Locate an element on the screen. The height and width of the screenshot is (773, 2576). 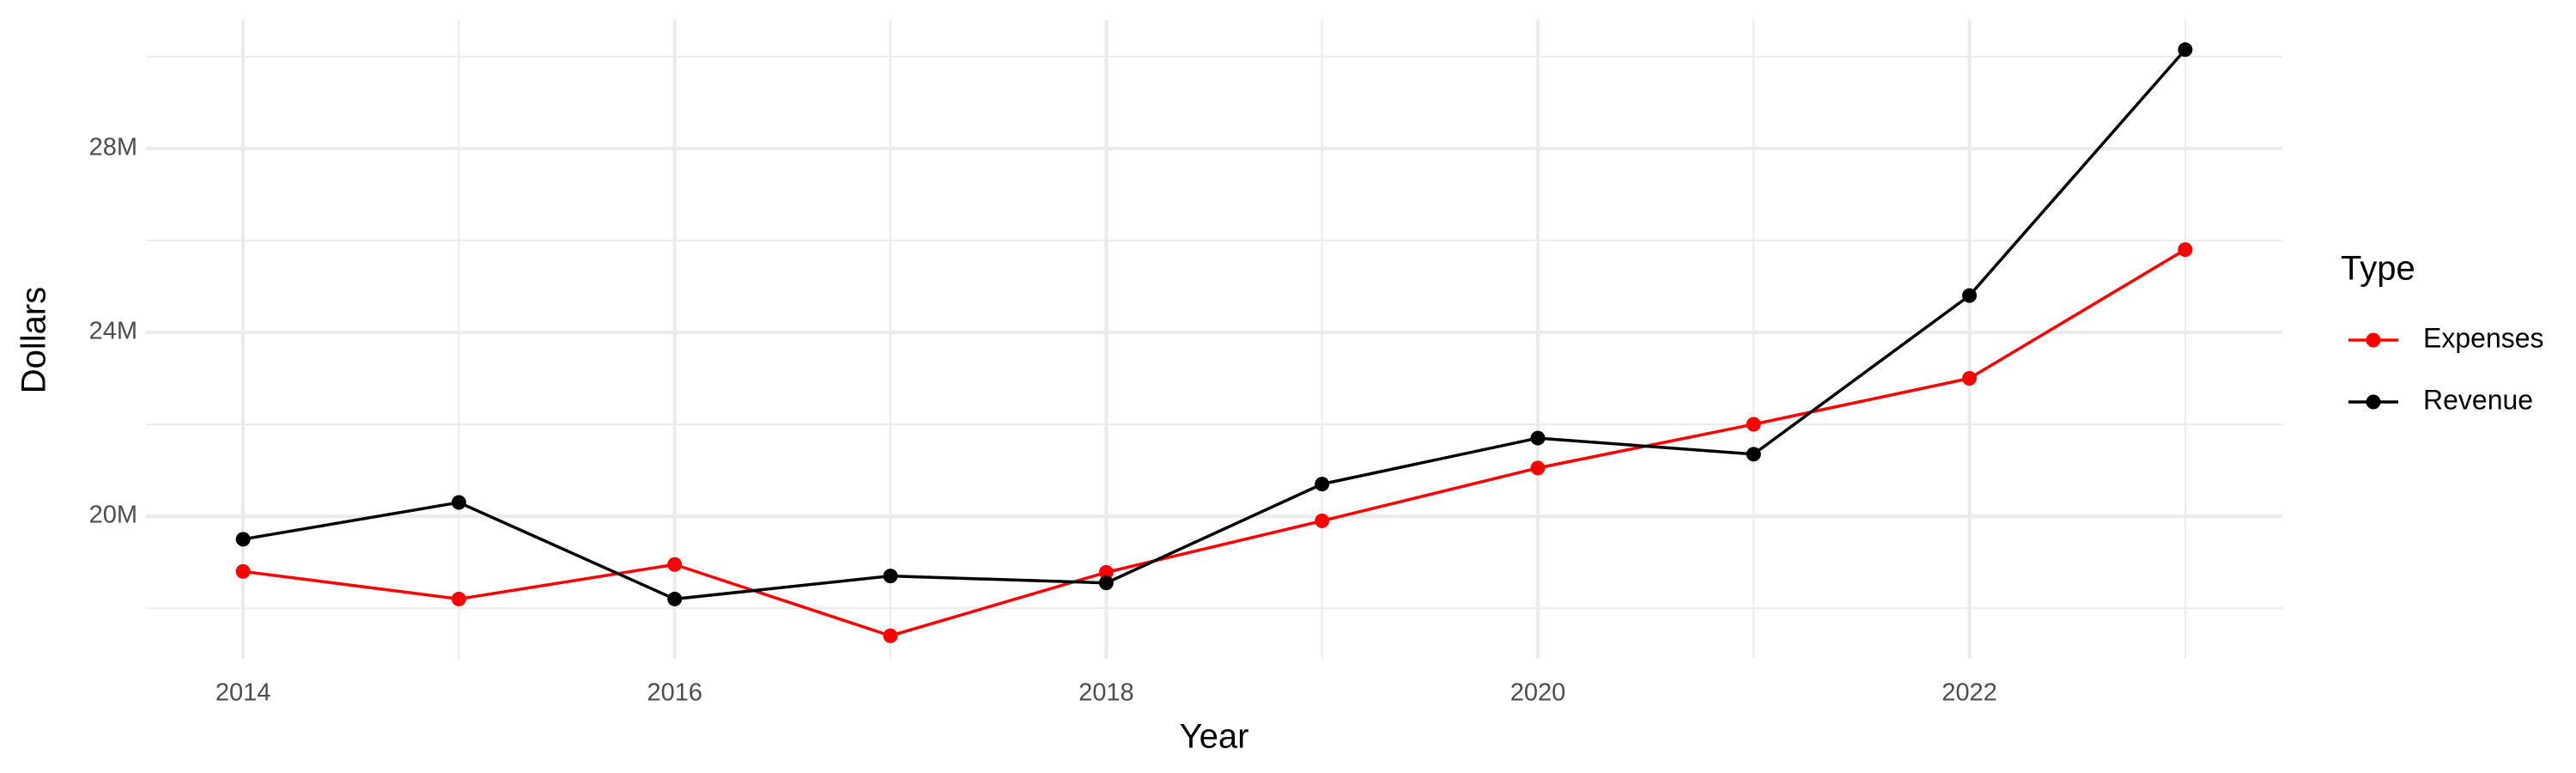
y-tick-label: 28M is located at coordinates (113, 147).